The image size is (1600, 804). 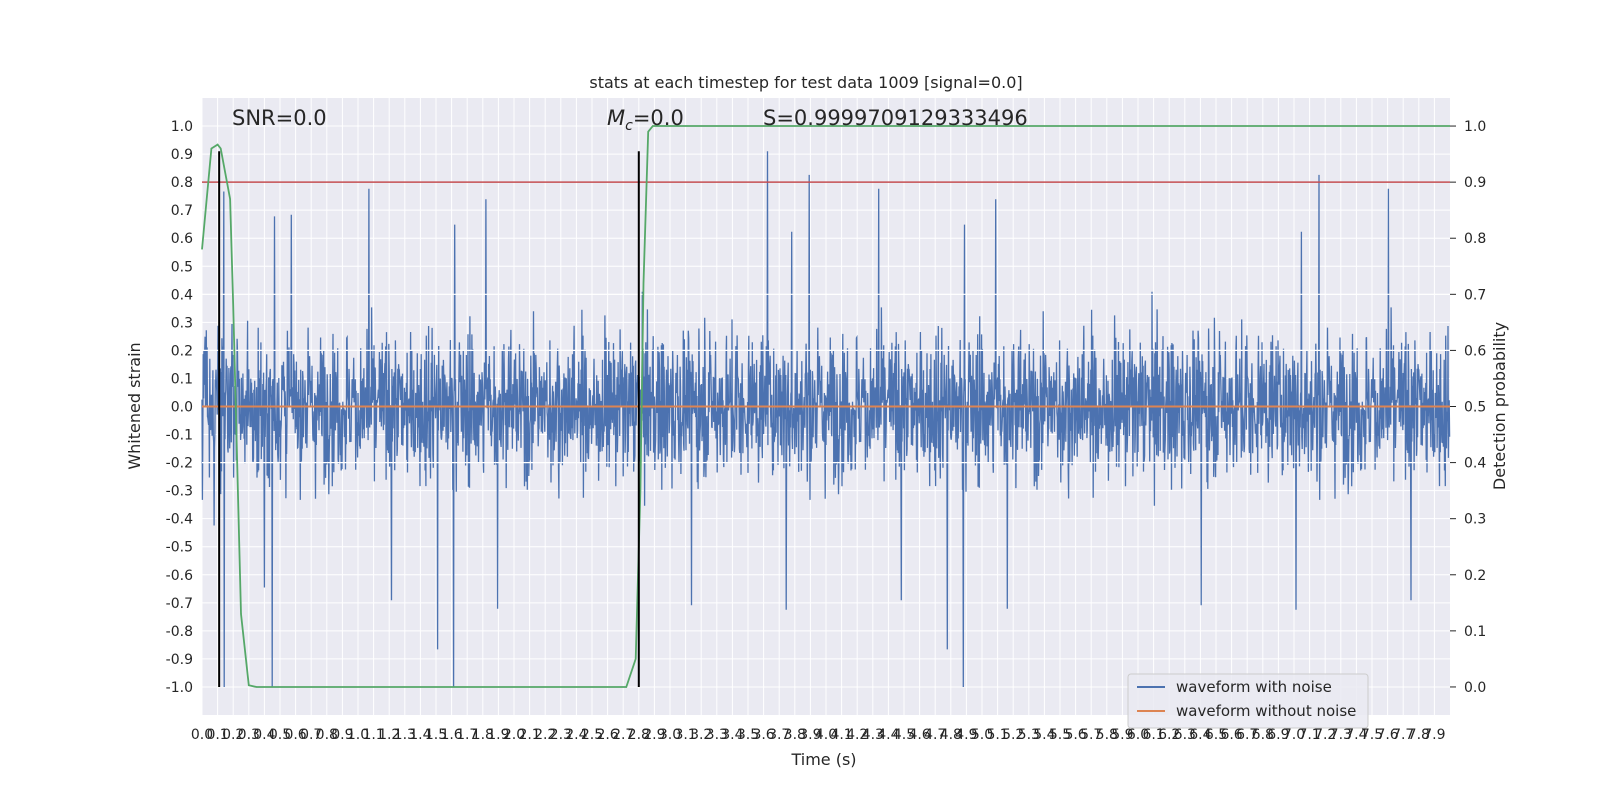 I want to click on legend-box, so click(x=1248, y=701).